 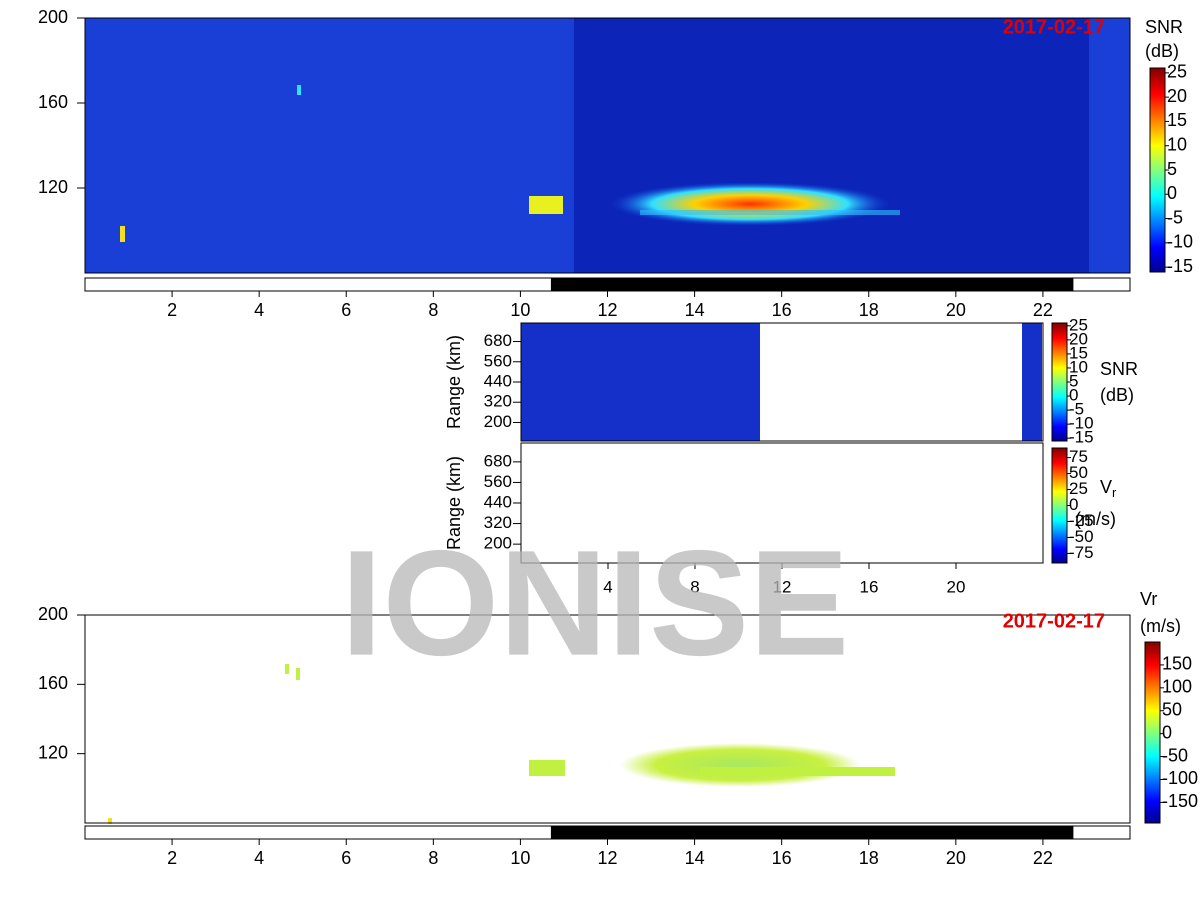 What do you see at coordinates (1180, 801) in the screenshot?
I see `colorbar-tick-label: -150` at bounding box center [1180, 801].